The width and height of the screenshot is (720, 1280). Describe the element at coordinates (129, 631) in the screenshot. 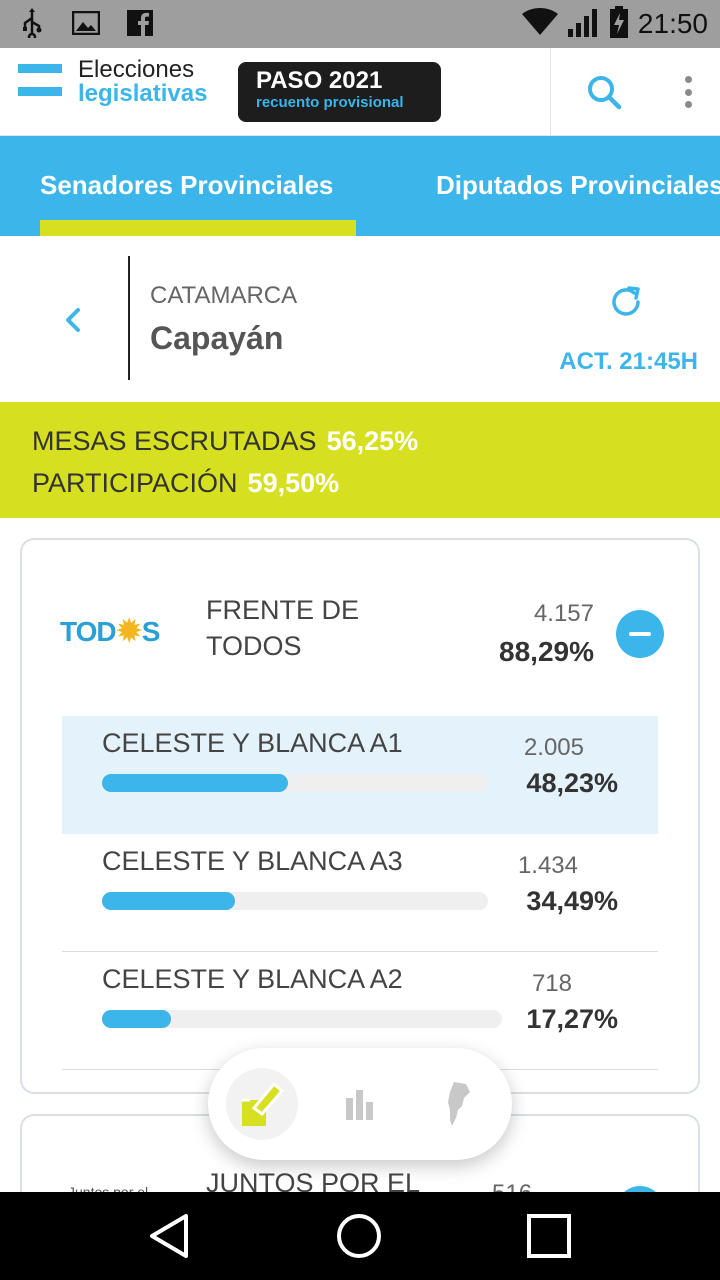

I see `sun-icon: ✹` at that location.